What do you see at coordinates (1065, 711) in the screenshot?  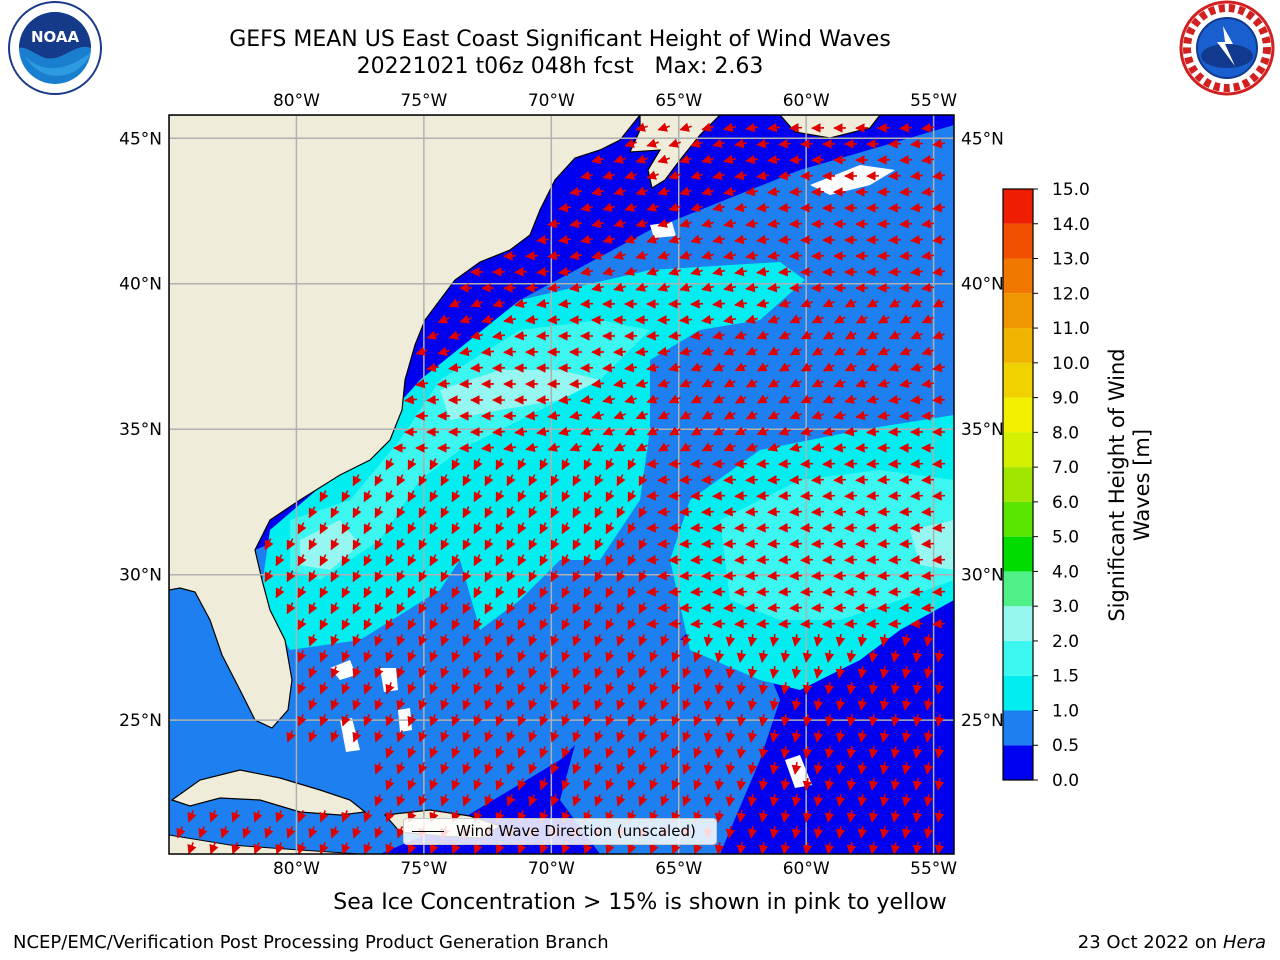 I see `colorbar-tick-label: 1.0` at bounding box center [1065, 711].